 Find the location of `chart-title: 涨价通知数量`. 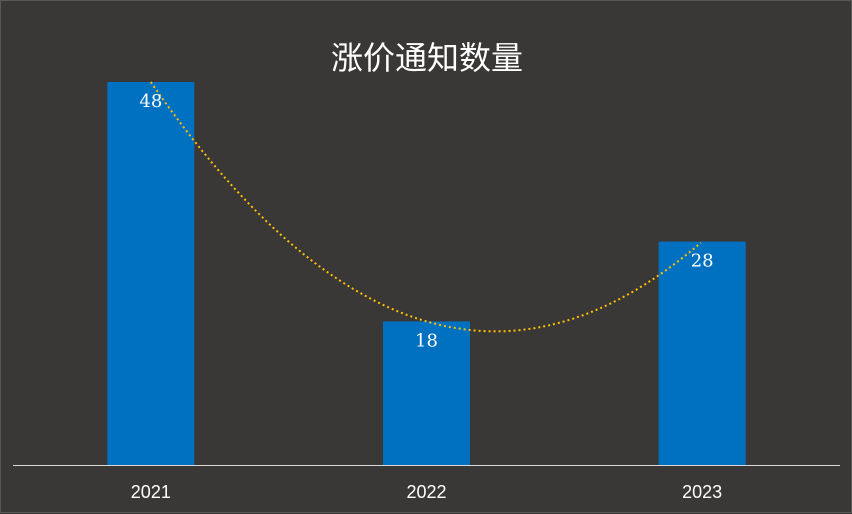

chart-title: 涨价通知数量 is located at coordinates (426, 58).